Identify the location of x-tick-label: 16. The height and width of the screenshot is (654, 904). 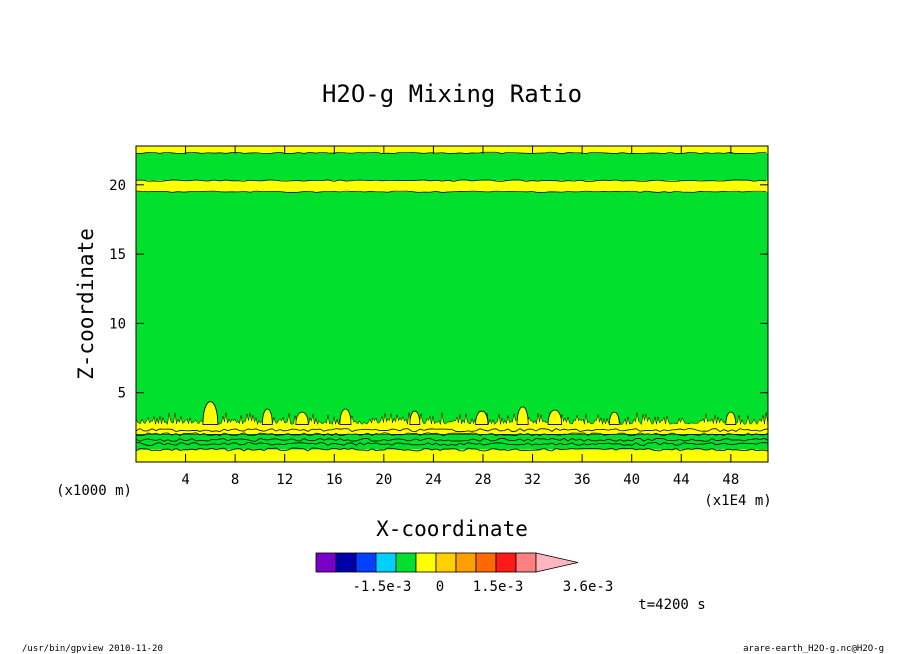
(334, 480).